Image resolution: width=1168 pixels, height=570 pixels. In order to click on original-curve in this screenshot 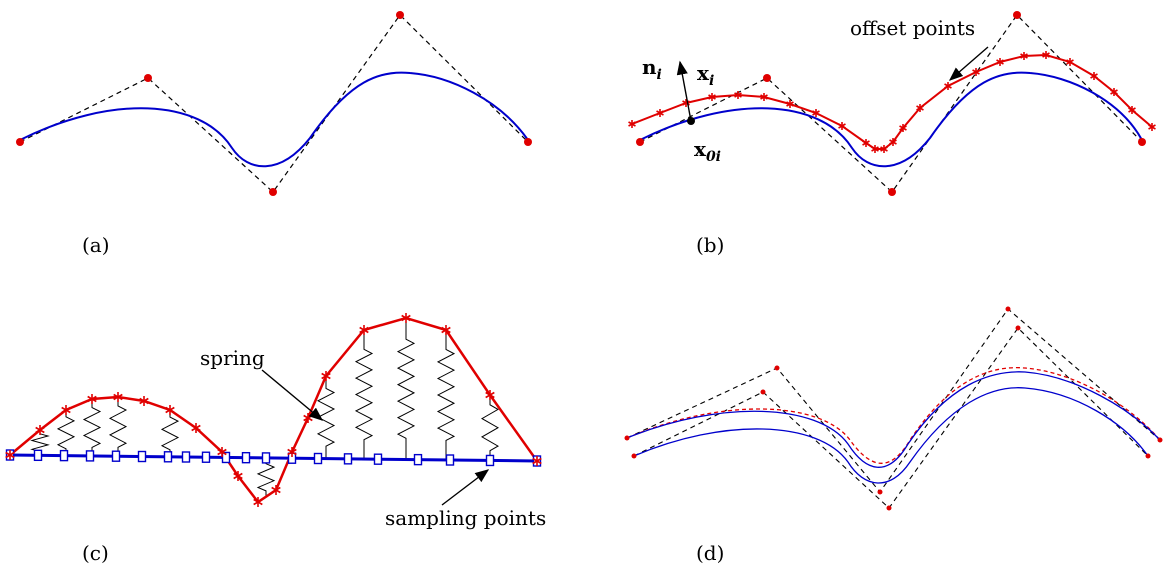, I will do `click(891, 435)`.